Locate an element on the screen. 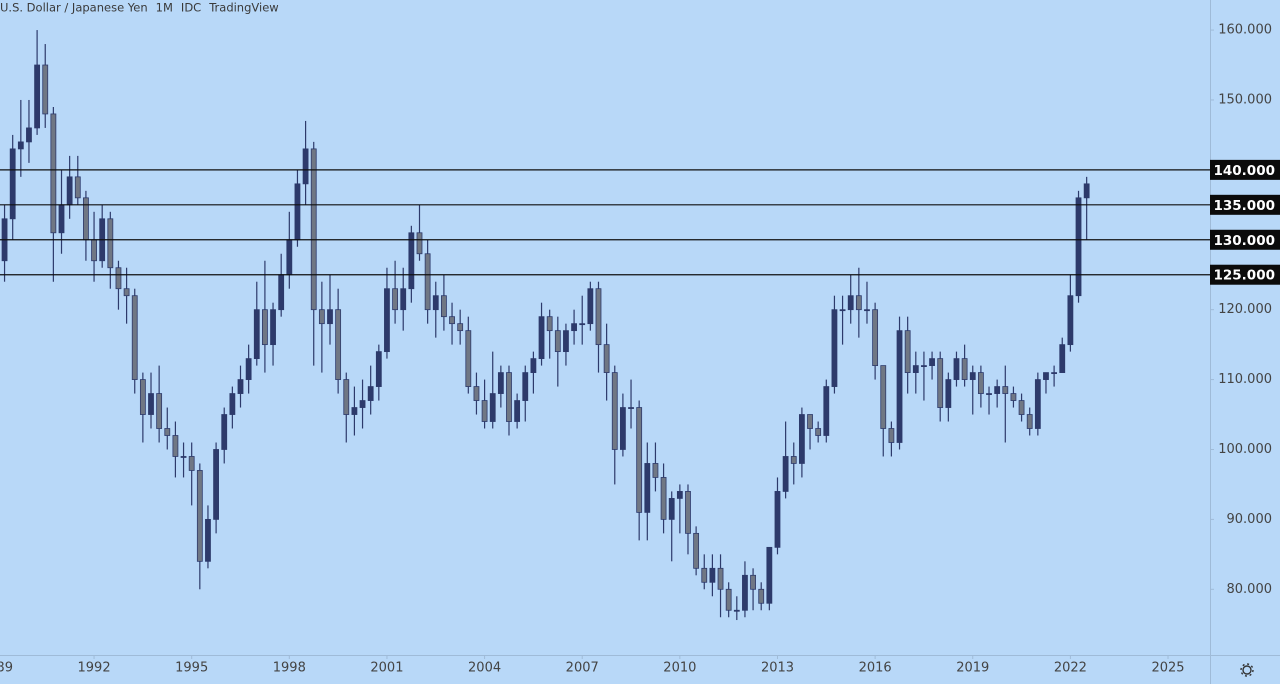  y-tick-label: 100.000 is located at coordinates (1245, 449).